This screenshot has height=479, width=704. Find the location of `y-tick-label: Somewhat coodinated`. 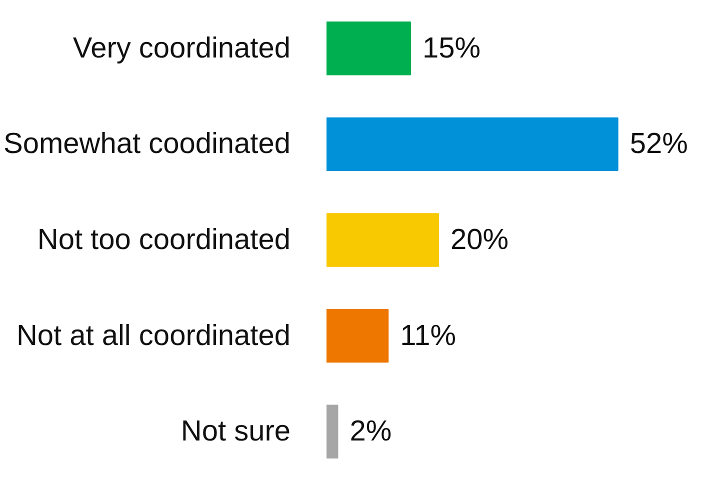

y-tick-label: Somewhat coodinated is located at coordinates (147, 144).